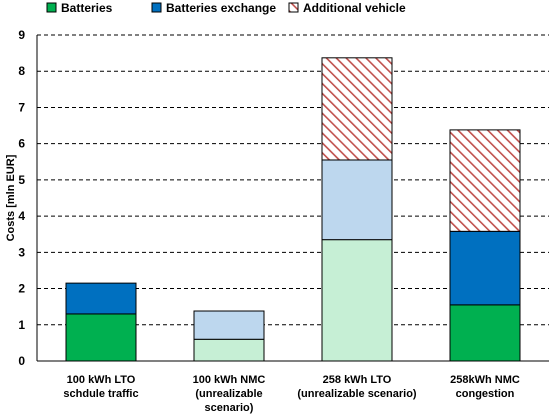  I want to click on x-category-label: 258kWh NMC congestion, so click(485, 387).